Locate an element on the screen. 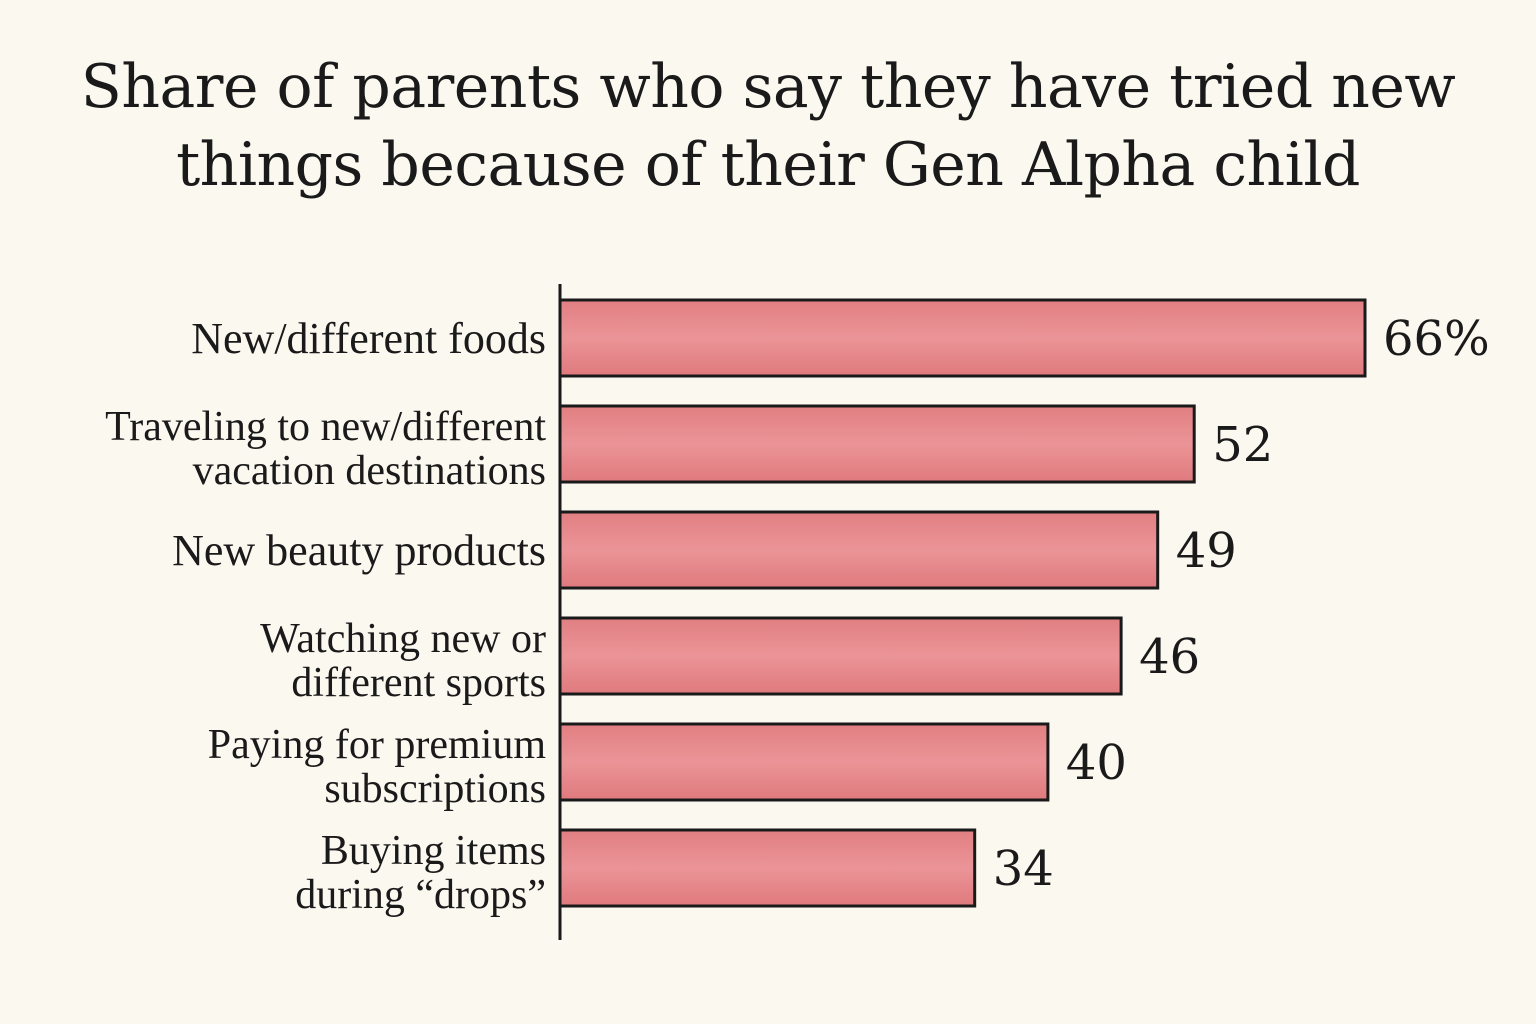  category-label-line: different sports is located at coordinates (418, 683).